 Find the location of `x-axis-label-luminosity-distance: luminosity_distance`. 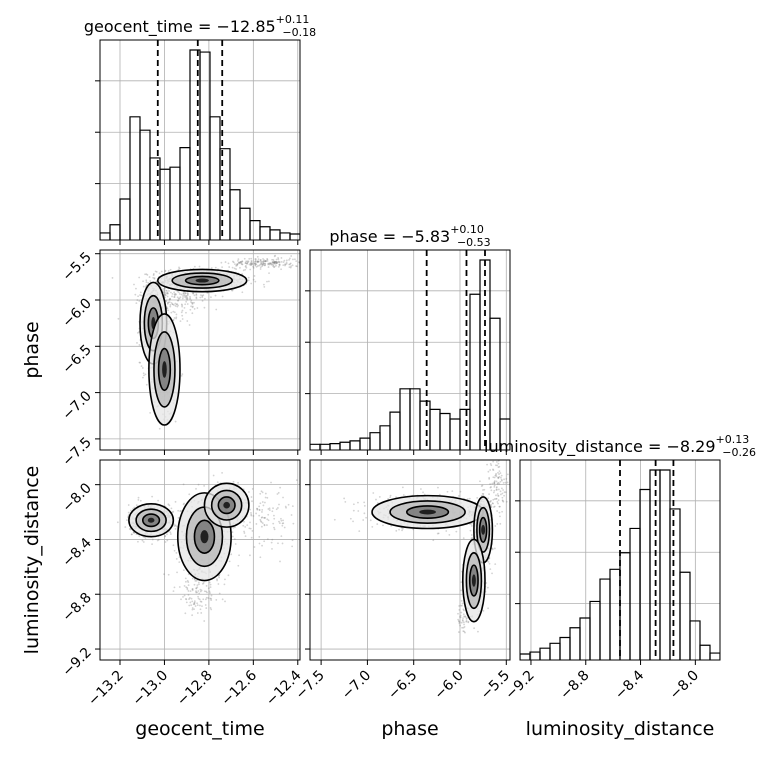

x-axis-label-luminosity-distance: luminosity_distance is located at coordinates (620, 729).